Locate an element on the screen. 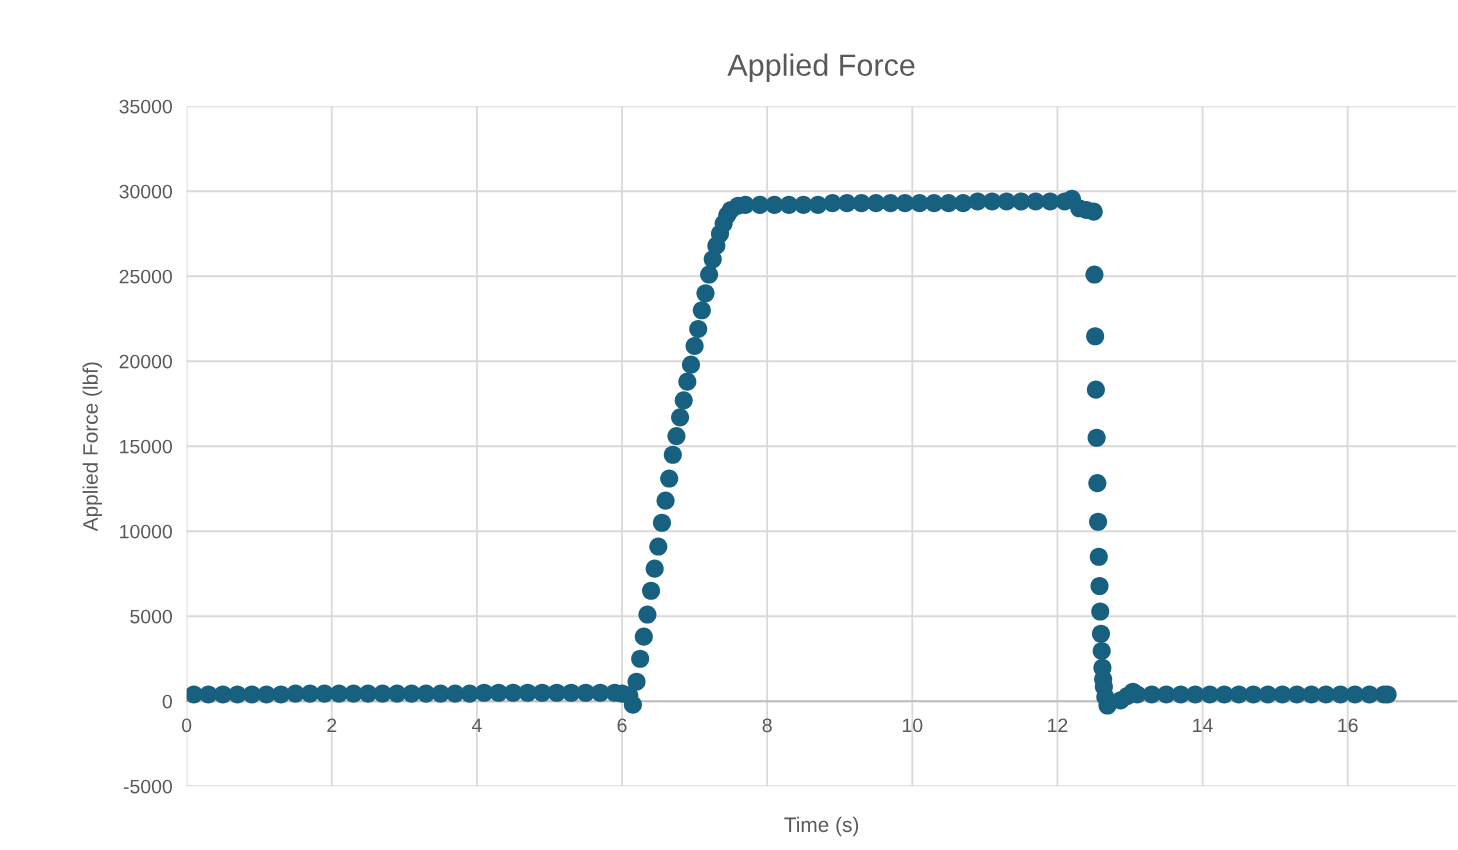 The height and width of the screenshot is (850, 1458). x-axis-title: Time (s) is located at coordinates (821, 826).